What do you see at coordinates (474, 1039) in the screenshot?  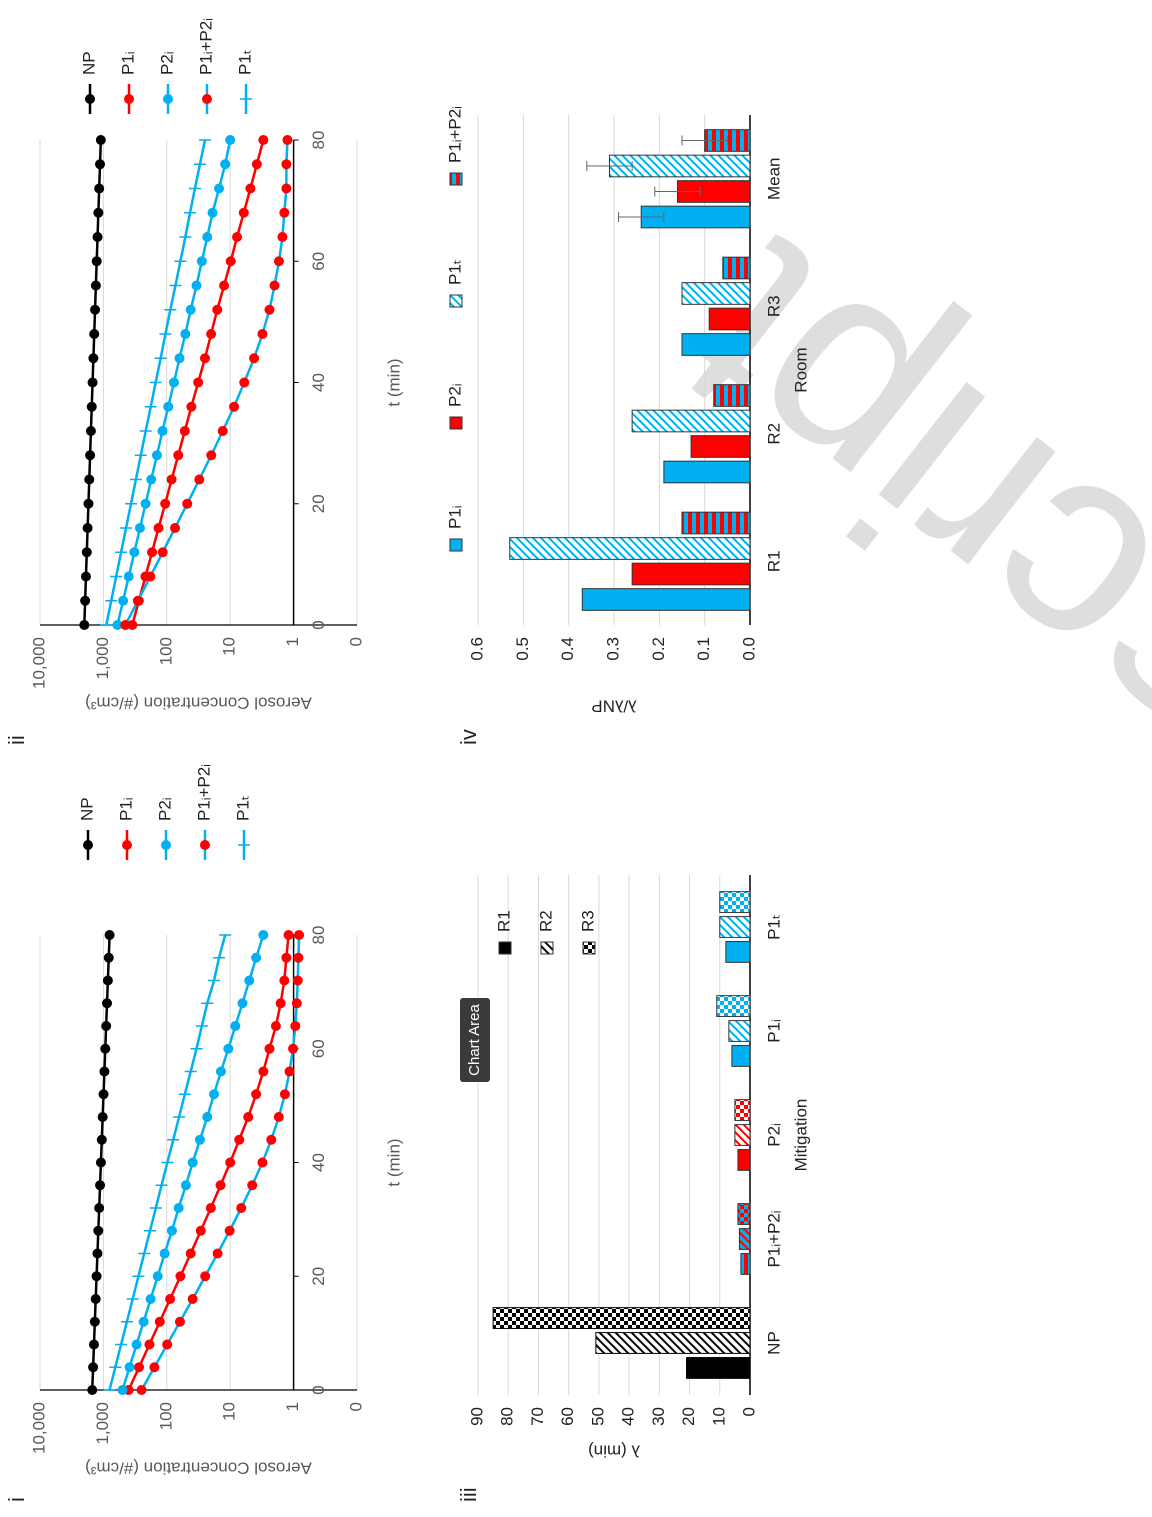 I see `tooltip: Chart Area` at bounding box center [474, 1039].